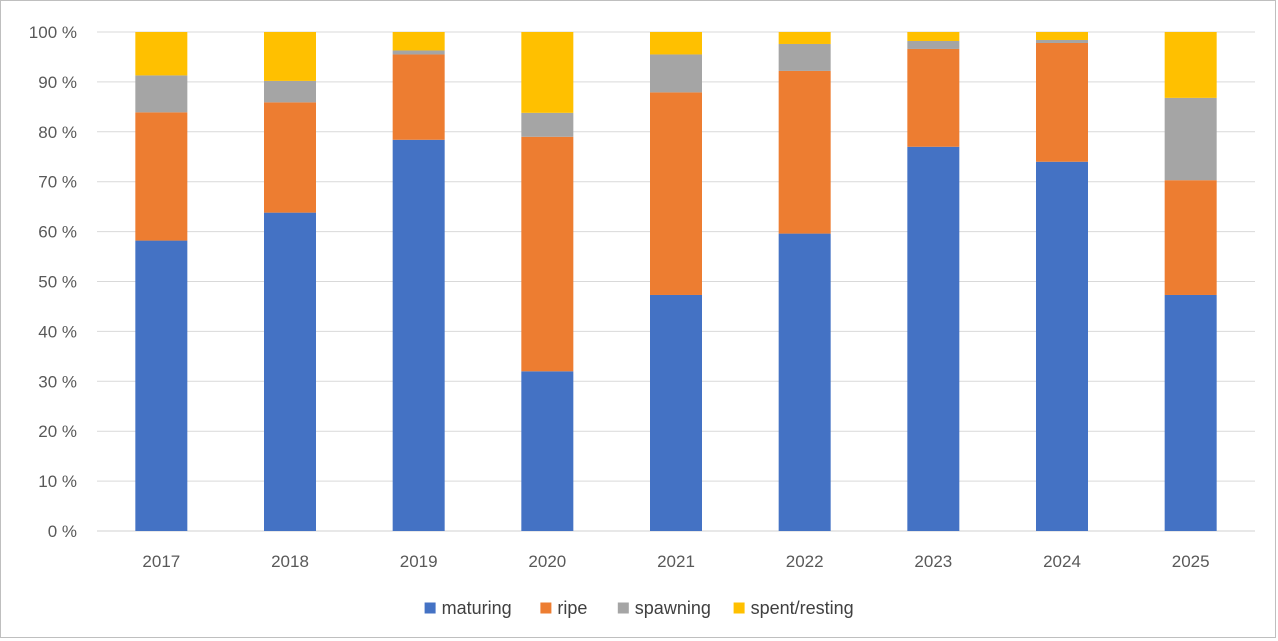  Describe the element at coordinates (57, 82) in the screenshot. I see `y-tick-label: 90 %` at that location.